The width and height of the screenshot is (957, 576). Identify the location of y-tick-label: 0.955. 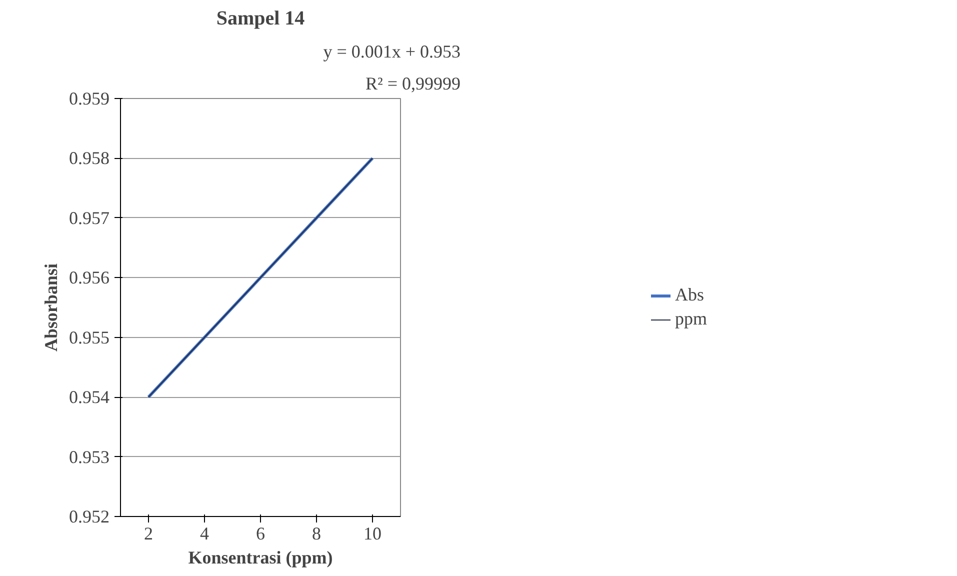
(89, 337).